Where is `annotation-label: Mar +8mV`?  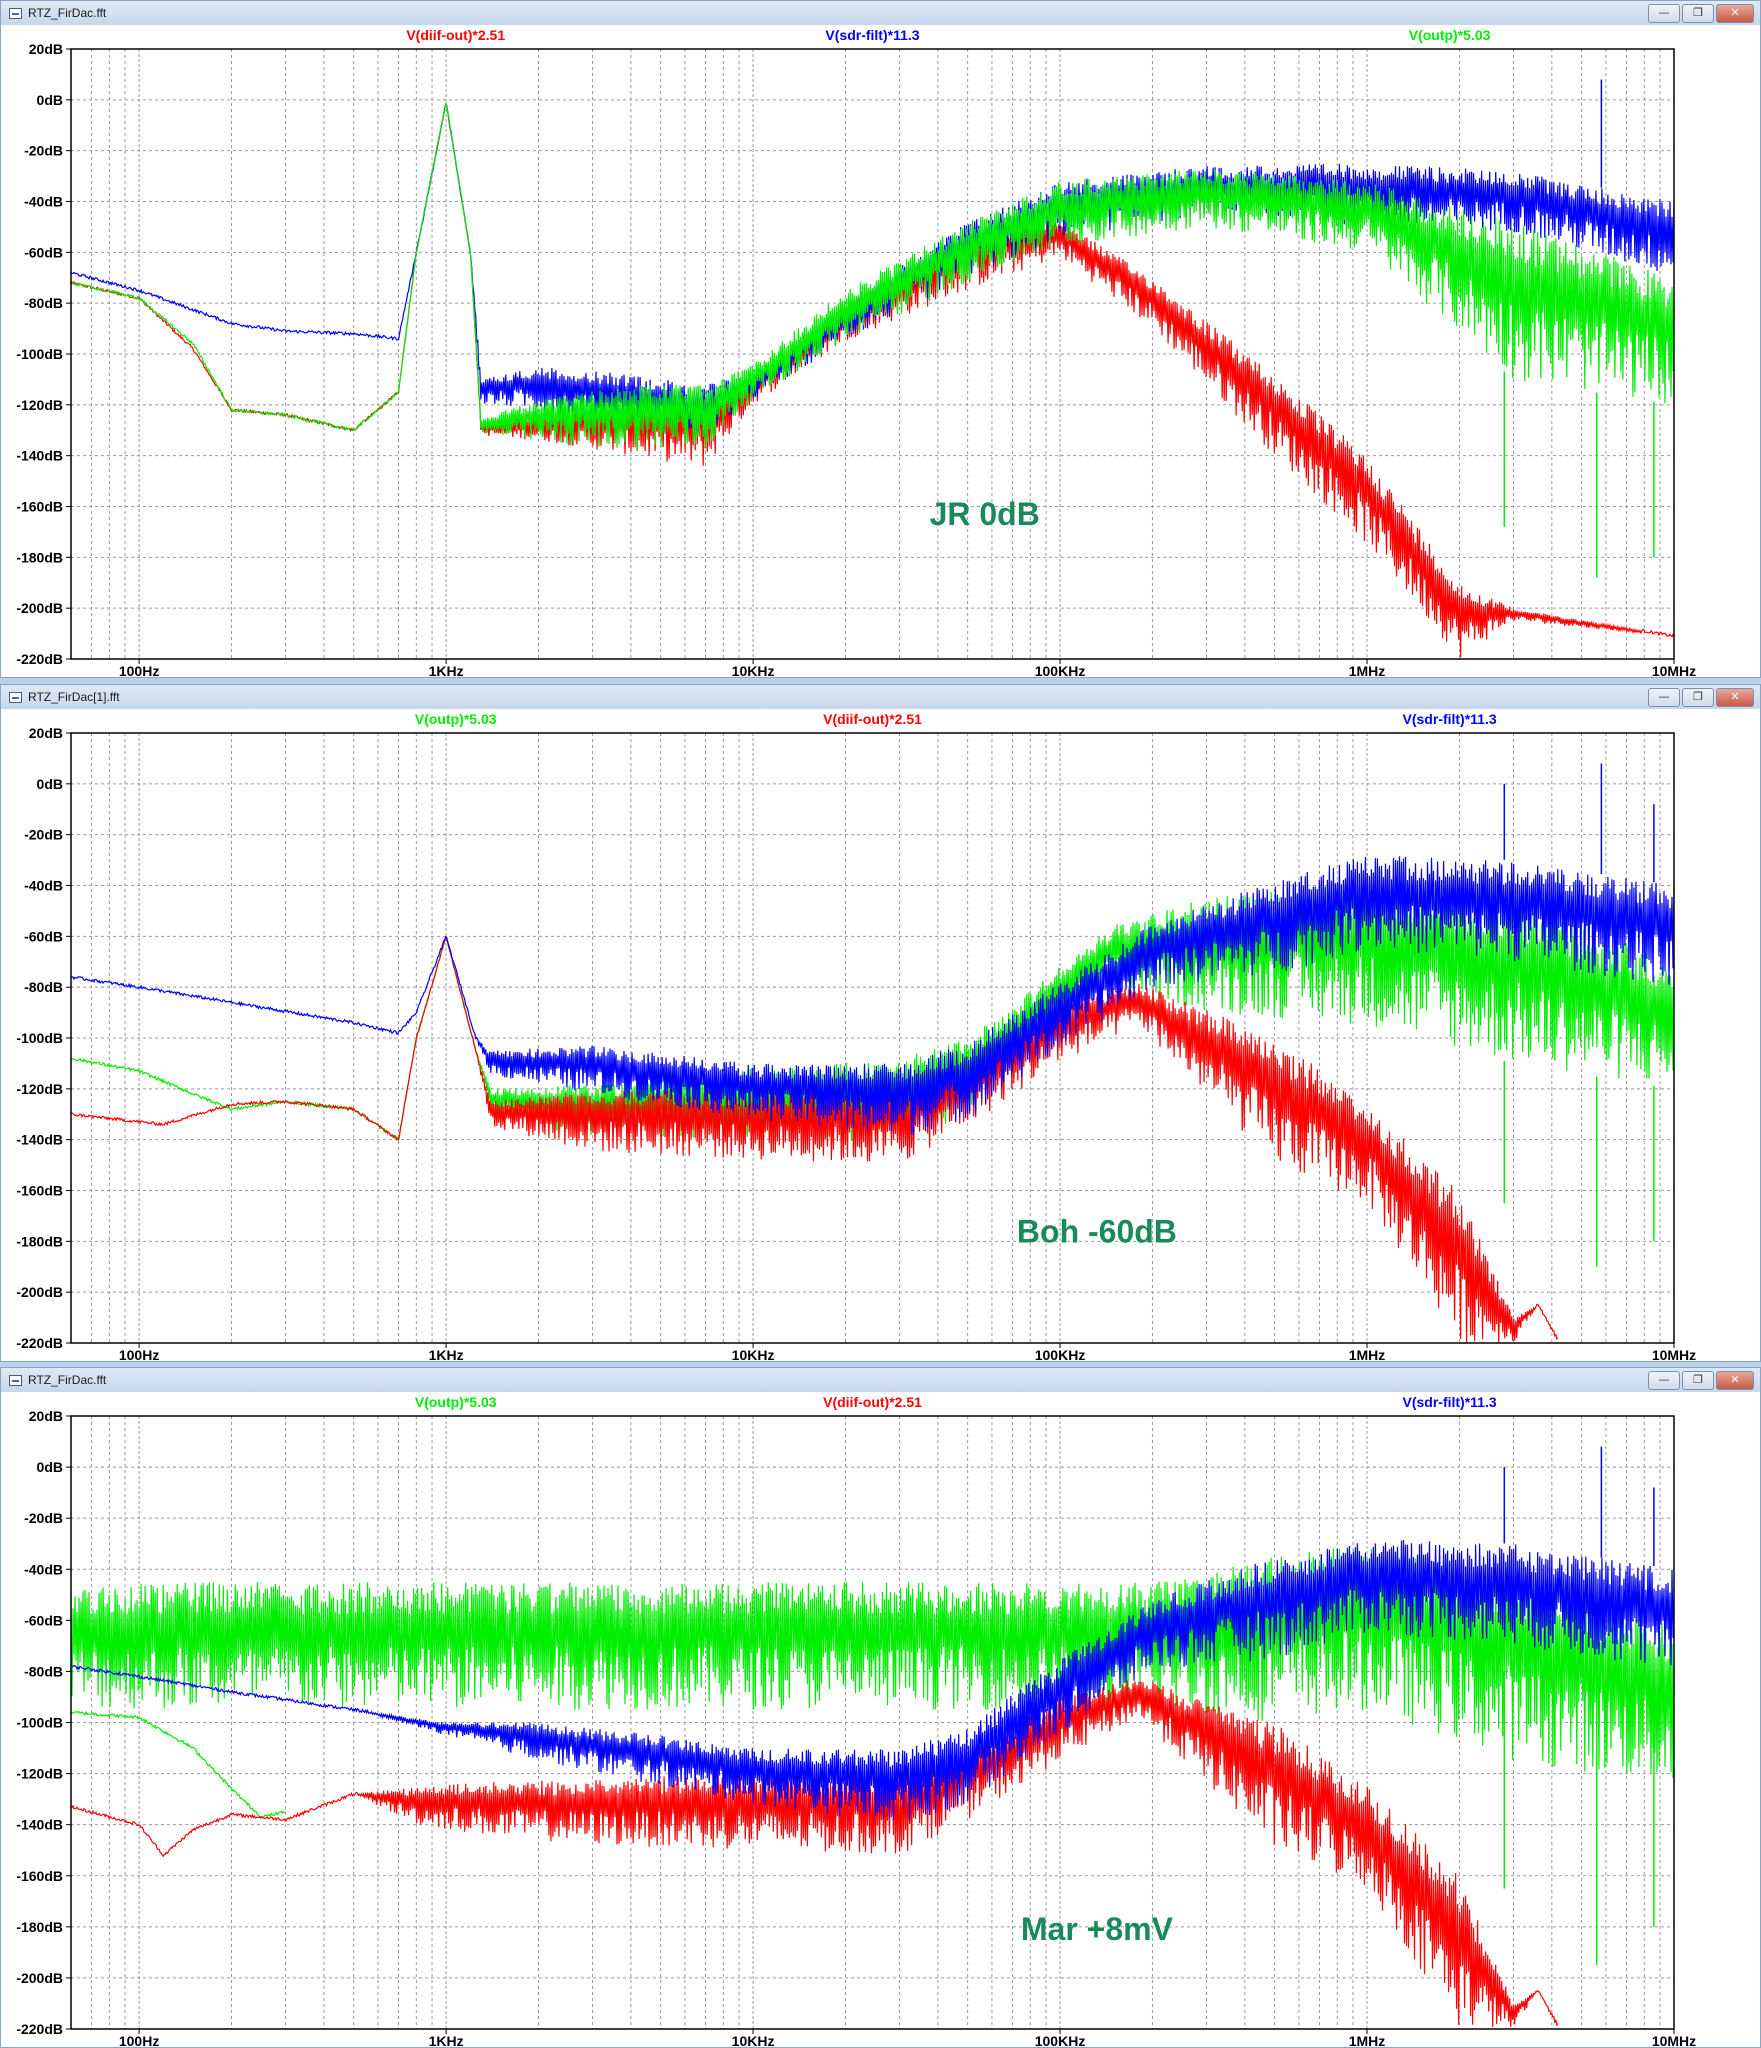
annotation-label: Mar +8mV is located at coordinates (1097, 1929).